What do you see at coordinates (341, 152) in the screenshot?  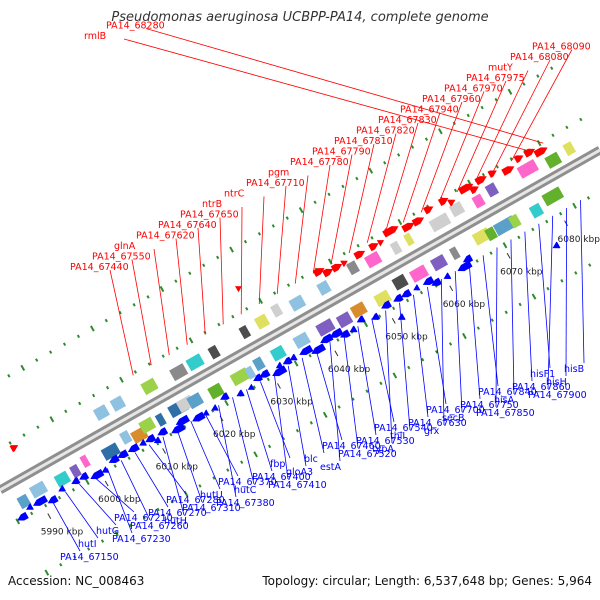 I see `forward-gene-label: PA14_67790` at bounding box center [341, 152].